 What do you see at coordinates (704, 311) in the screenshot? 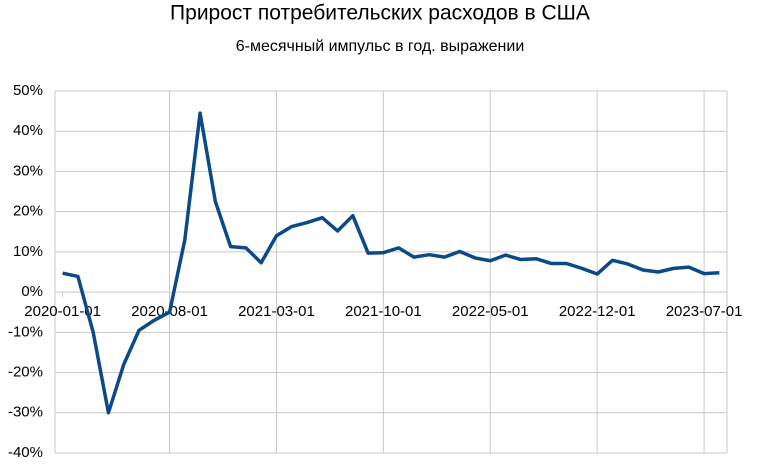
I see `x-tick-label: 2023-07-01` at bounding box center [704, 311].